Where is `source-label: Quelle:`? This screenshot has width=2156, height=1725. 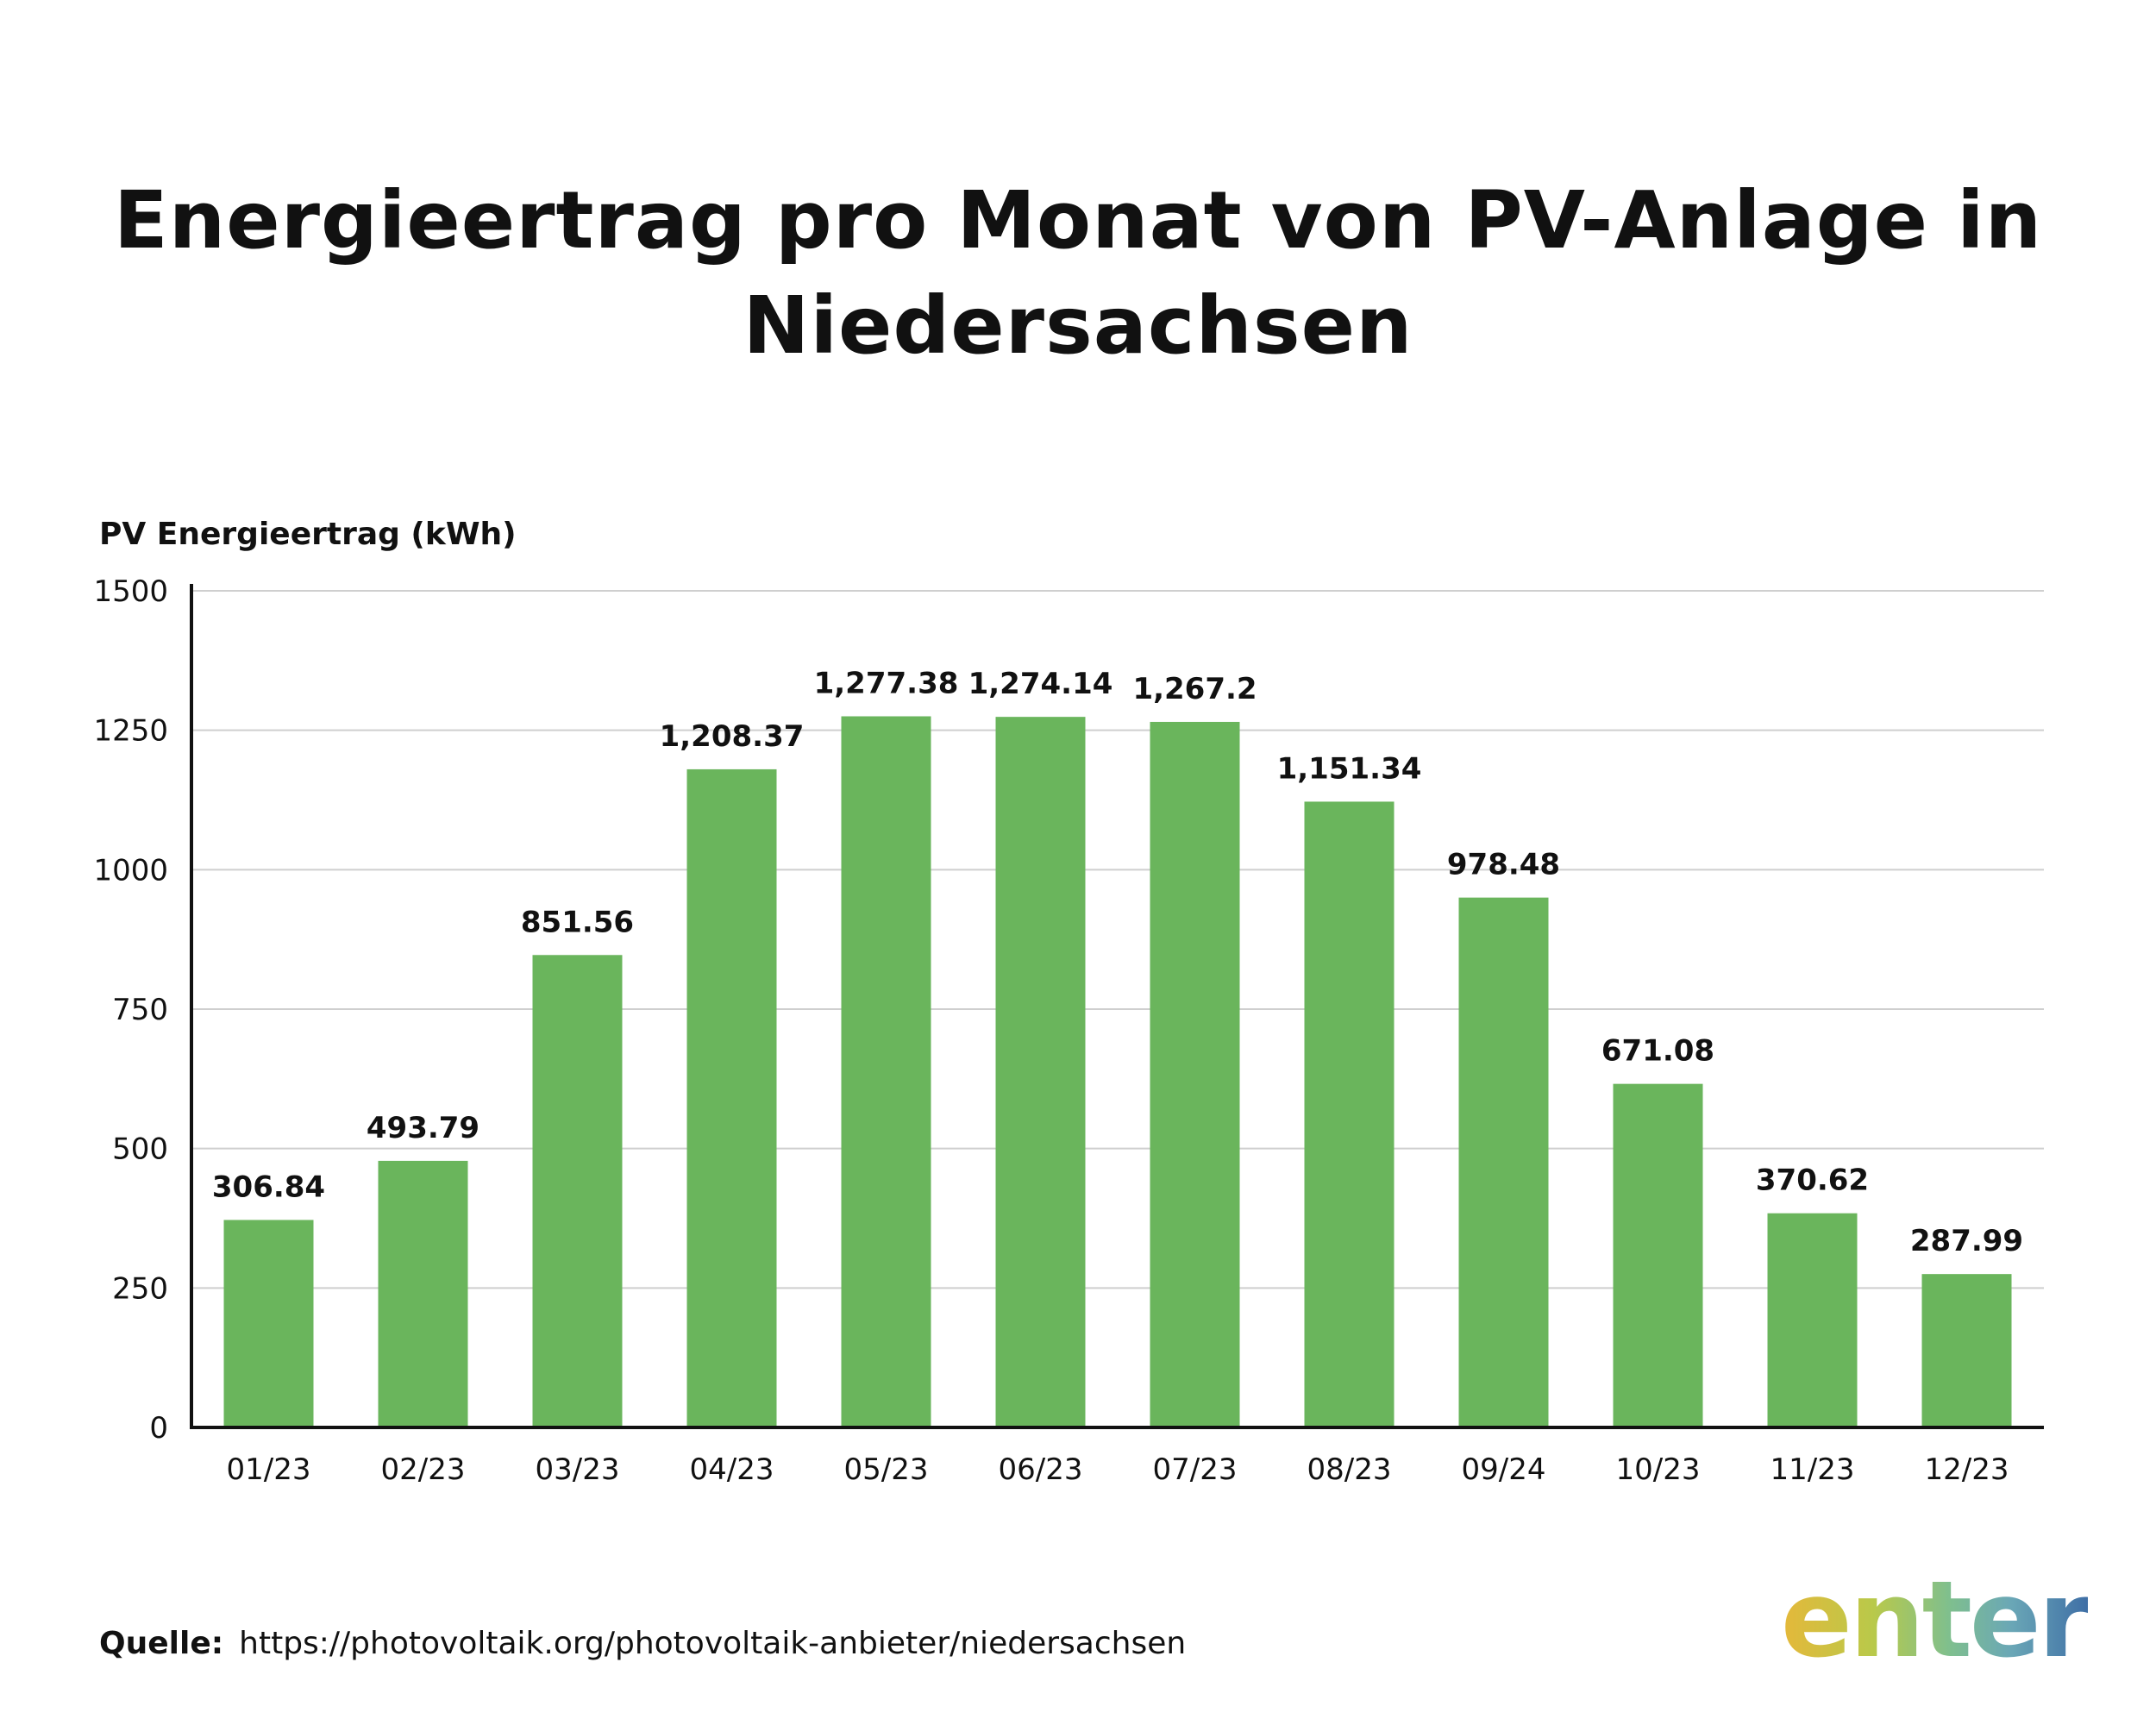
source-label: Quelle: is located at coordinates (161, 1644).